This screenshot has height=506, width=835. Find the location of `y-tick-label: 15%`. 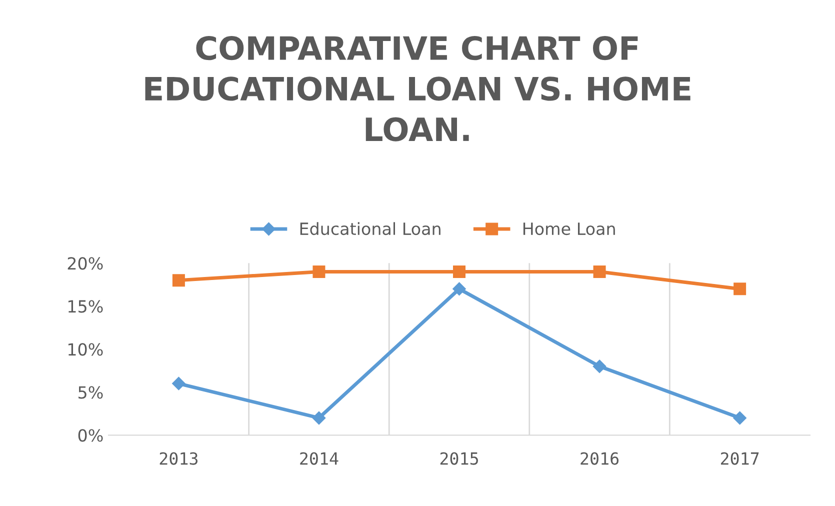

y-tick-label: 15% is located at coordinates (85, 306).